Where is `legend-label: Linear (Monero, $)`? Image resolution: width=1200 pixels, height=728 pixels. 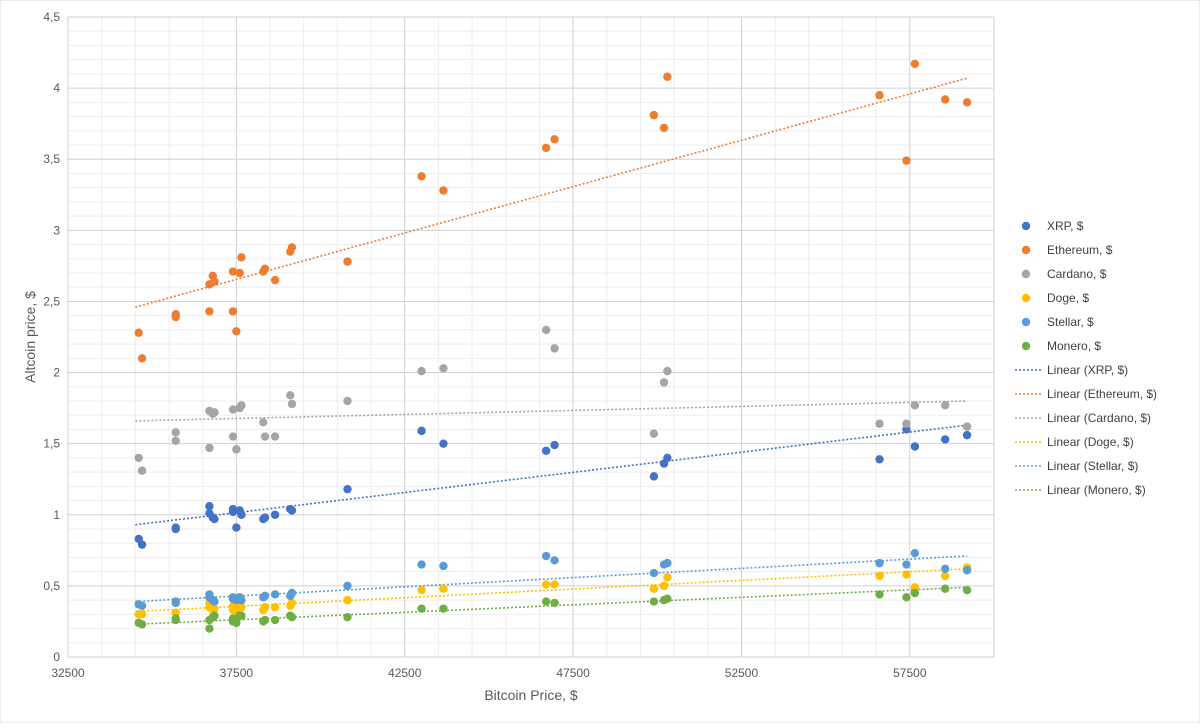
legend-label: Linear (Monero, $) is located at coordinates (1096, 490).